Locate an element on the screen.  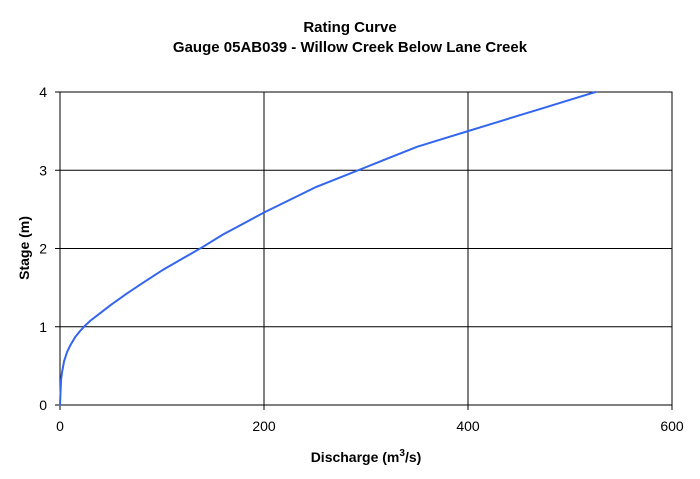
x-tick-label: 600 is located at coordinates (672, 426).